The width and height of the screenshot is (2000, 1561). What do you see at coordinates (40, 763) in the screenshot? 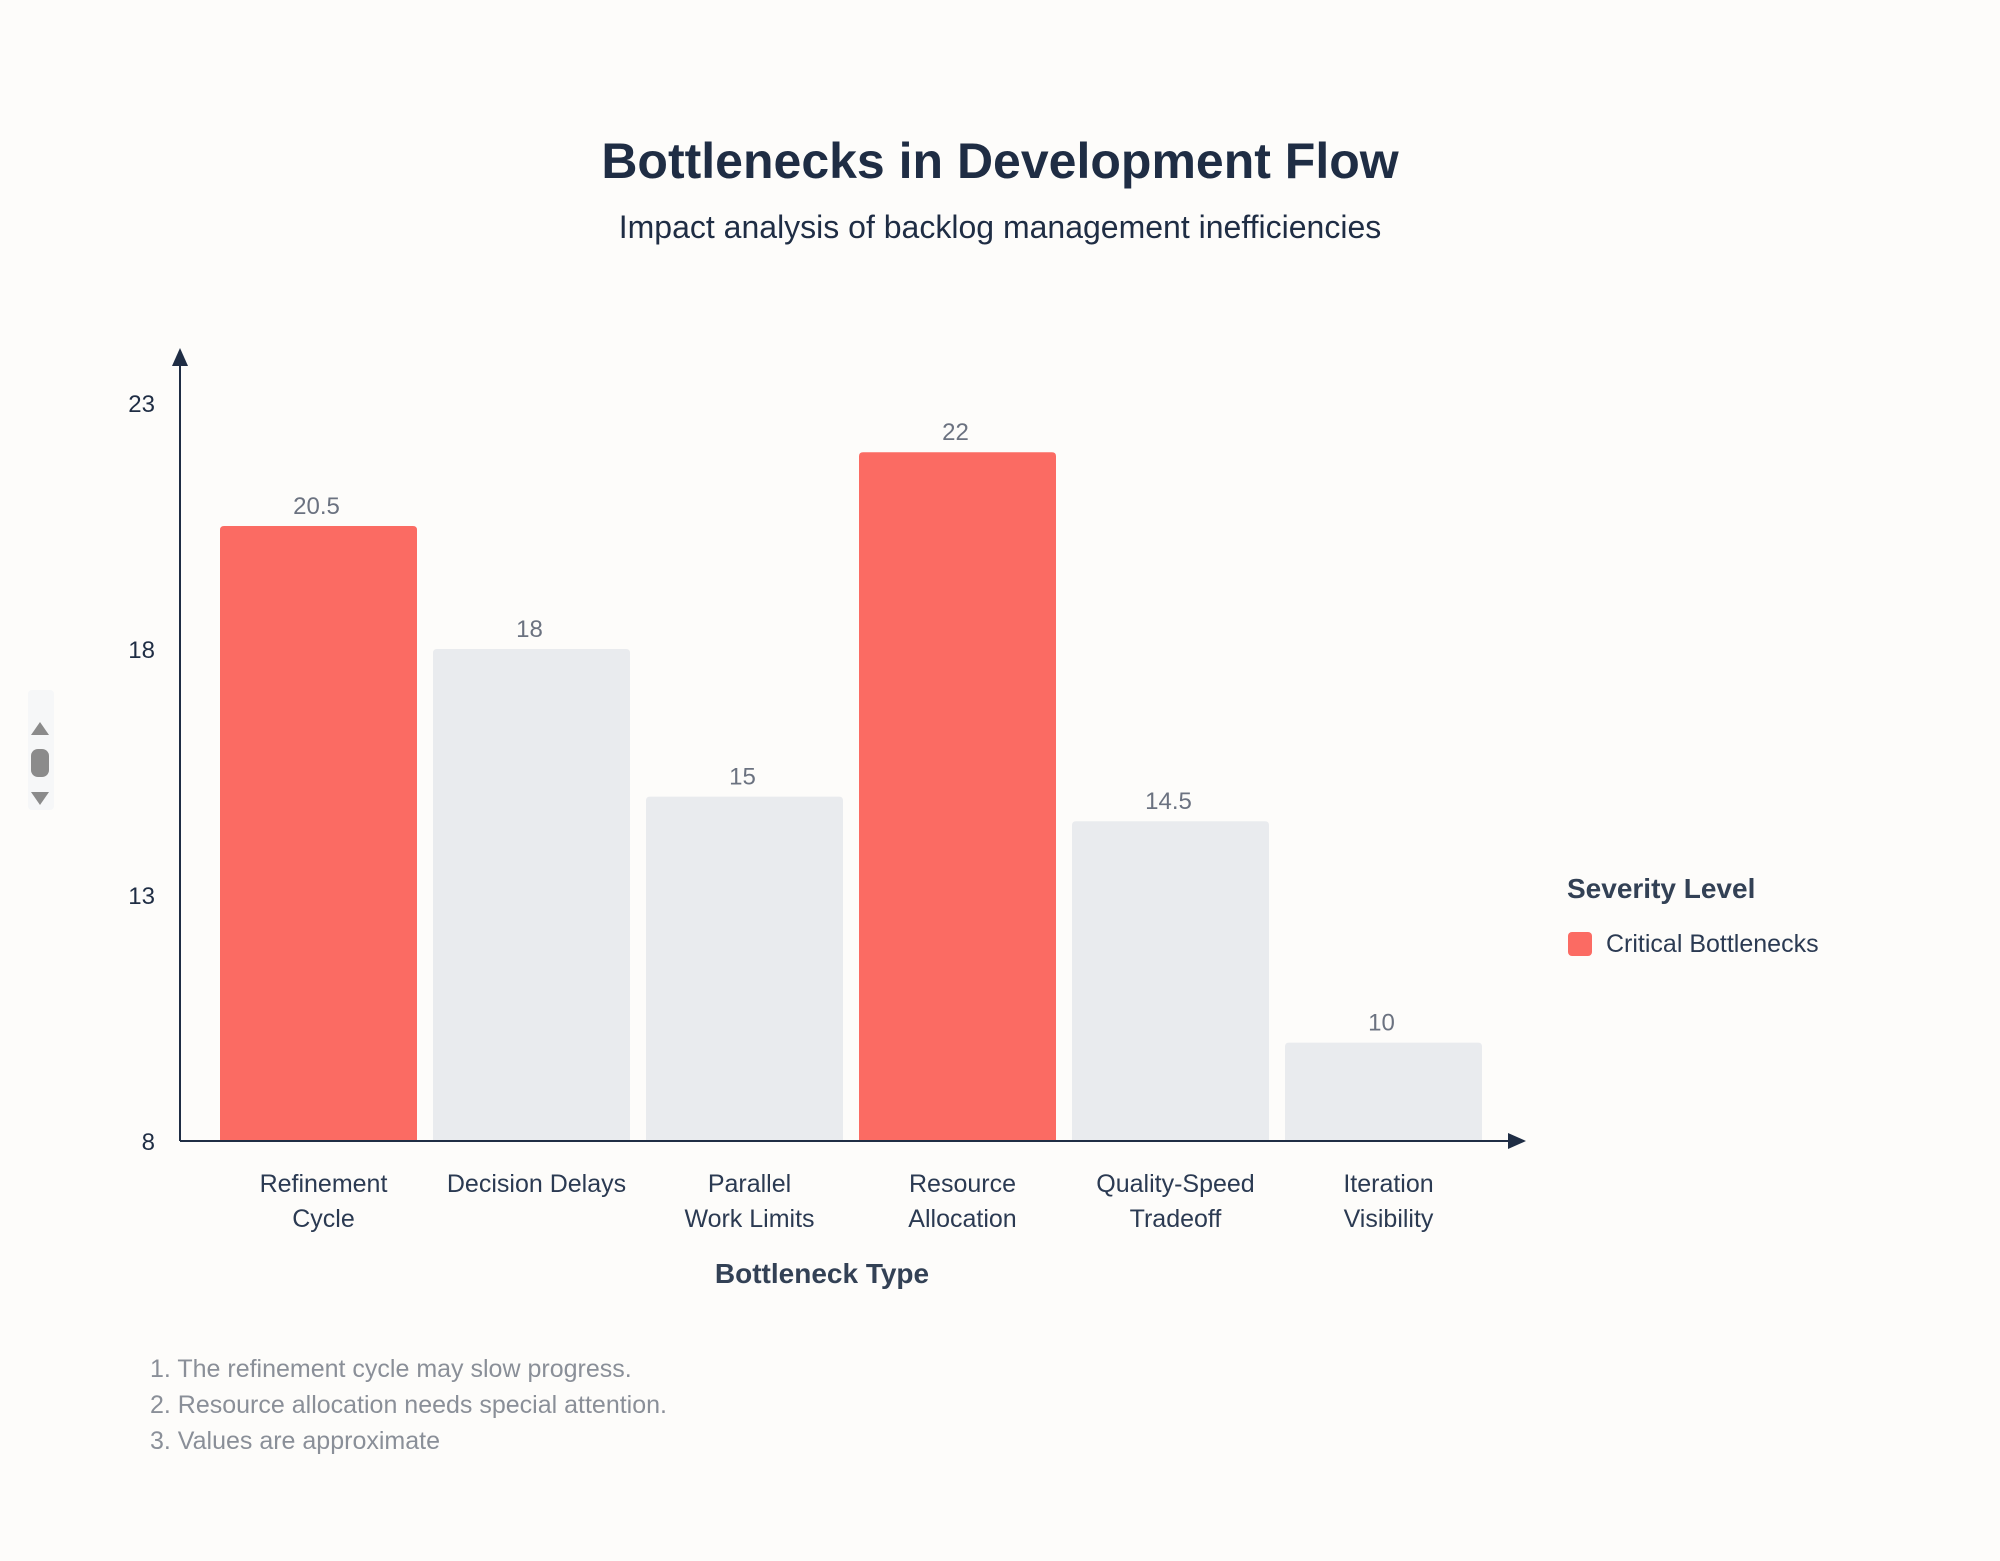
I see `scroll-thumb` at bounding box center [40, 763].